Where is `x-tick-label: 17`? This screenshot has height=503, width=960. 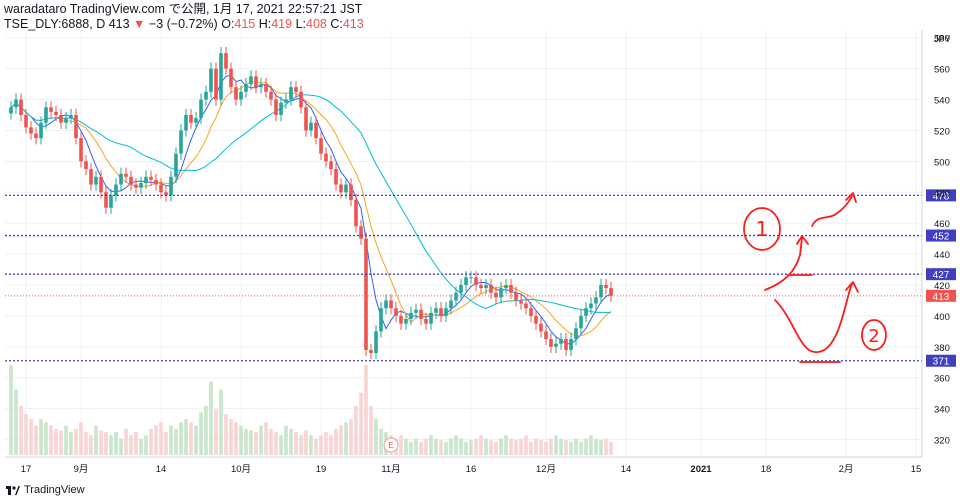
x-tick-label: 17 is located at coordinates (26, 469).